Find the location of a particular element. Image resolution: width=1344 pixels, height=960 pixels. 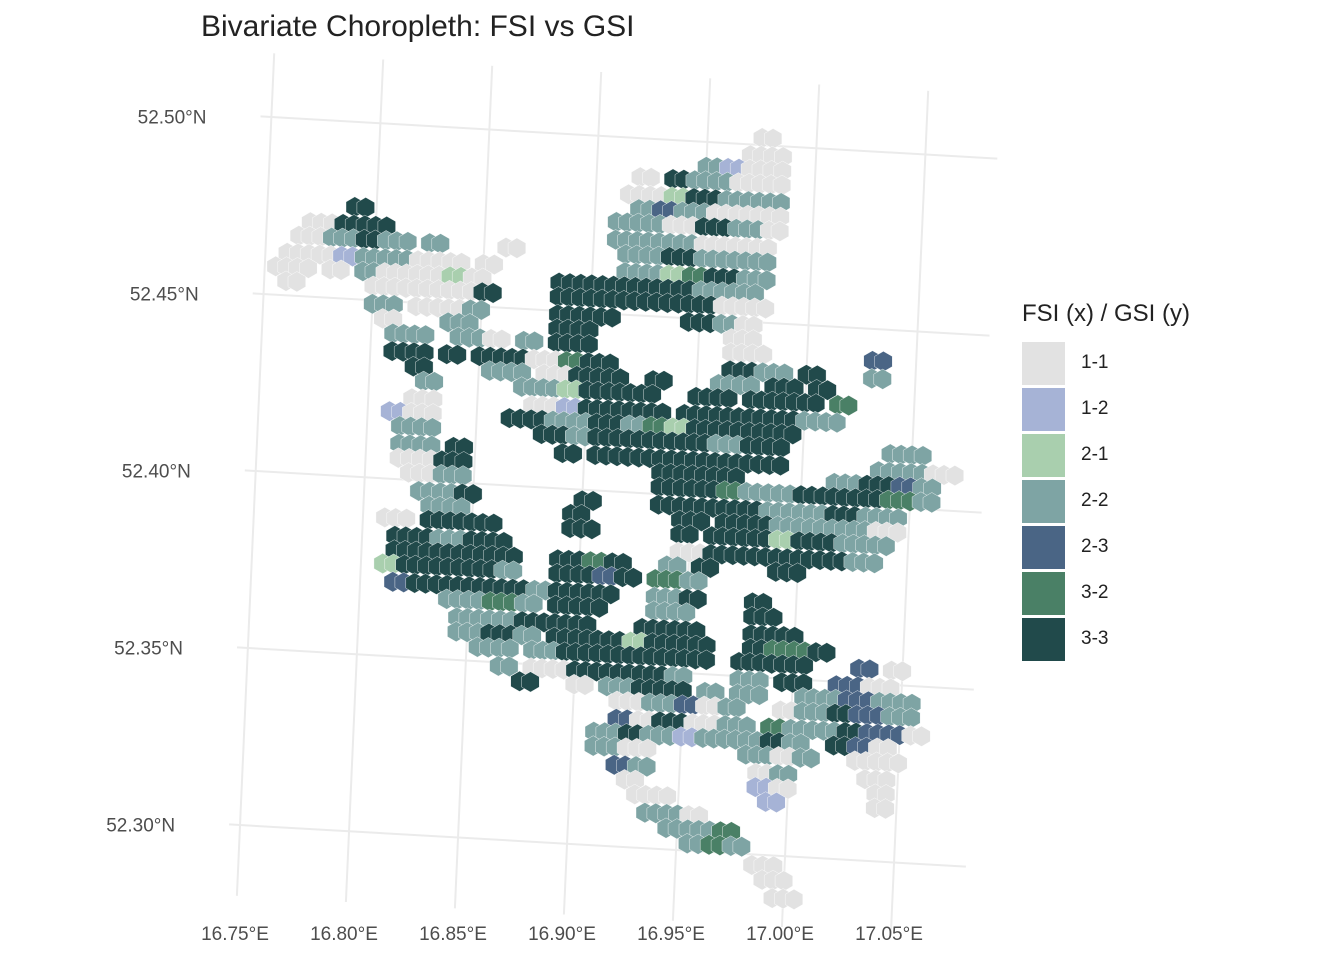

y-tick-label: 52.40°N is located at coordinates (156, 471).